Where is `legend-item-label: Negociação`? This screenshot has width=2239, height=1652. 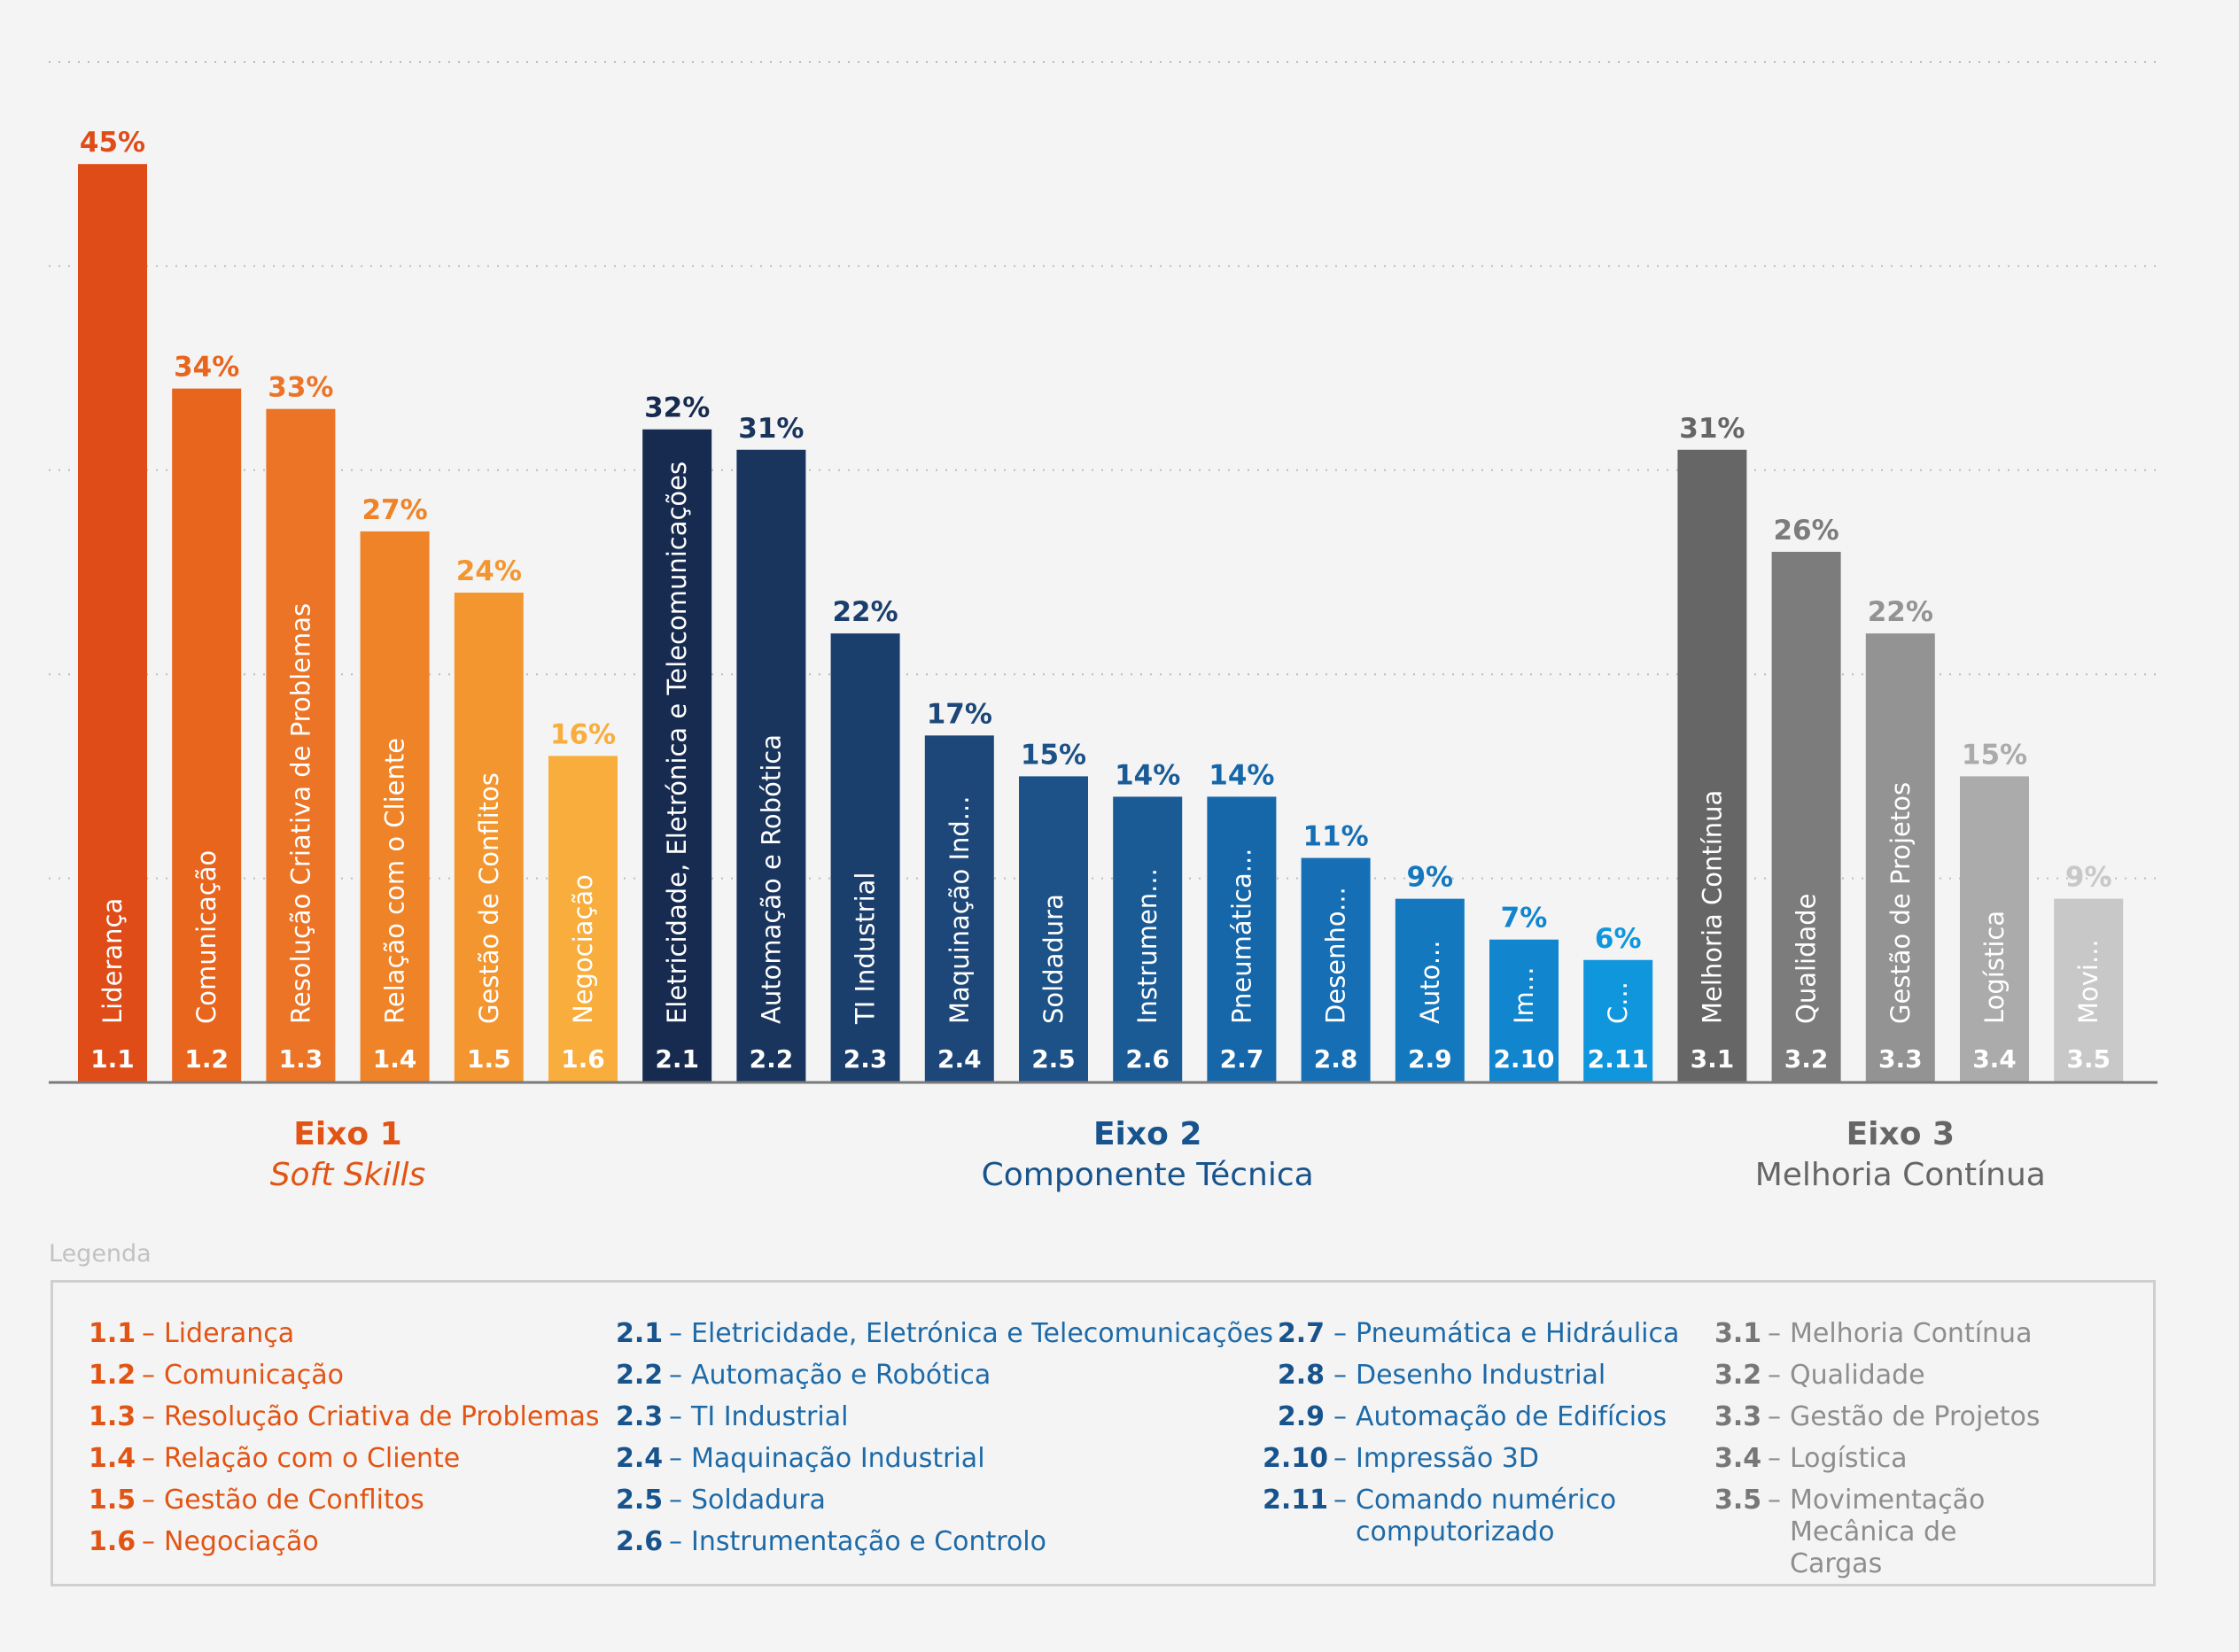 legend-item-label: Negociação is located at coordinates (242, 1541).